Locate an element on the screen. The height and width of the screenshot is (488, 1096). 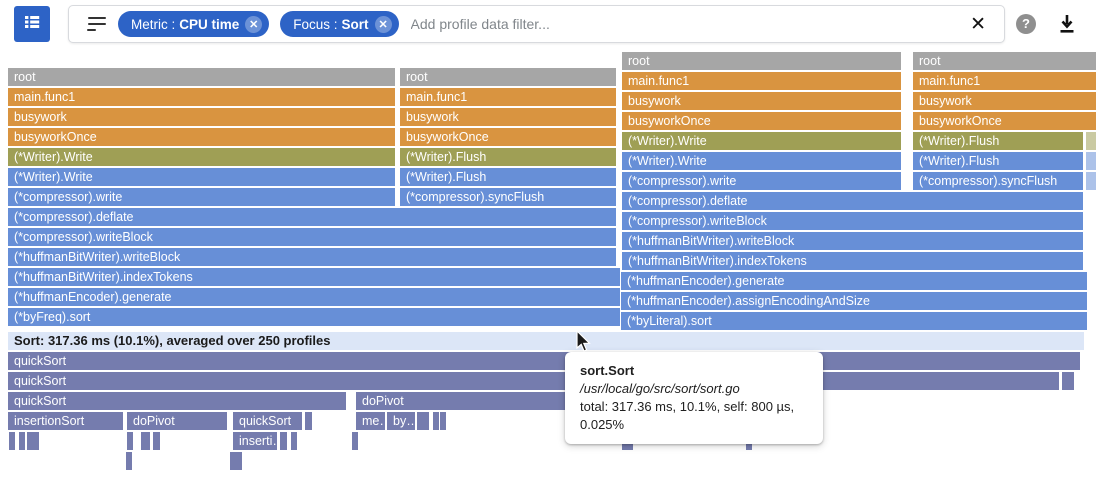
filter-input is located at coordinates (707, 24).